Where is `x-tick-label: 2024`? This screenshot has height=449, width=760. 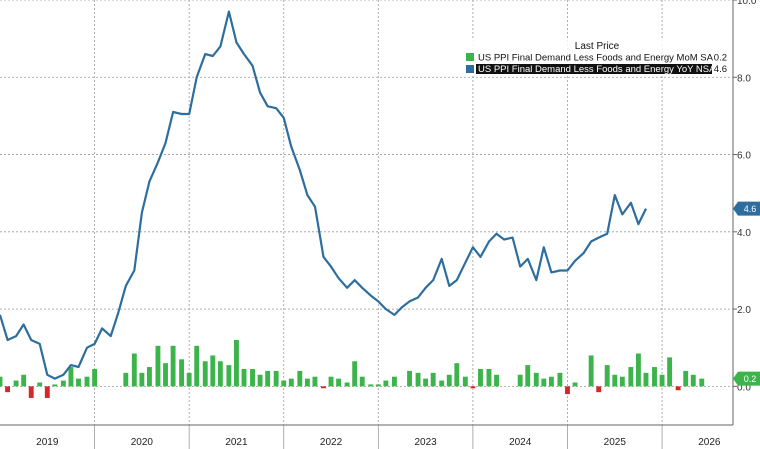 x-tick-label: 2024 is located at coordinates (520, 442).